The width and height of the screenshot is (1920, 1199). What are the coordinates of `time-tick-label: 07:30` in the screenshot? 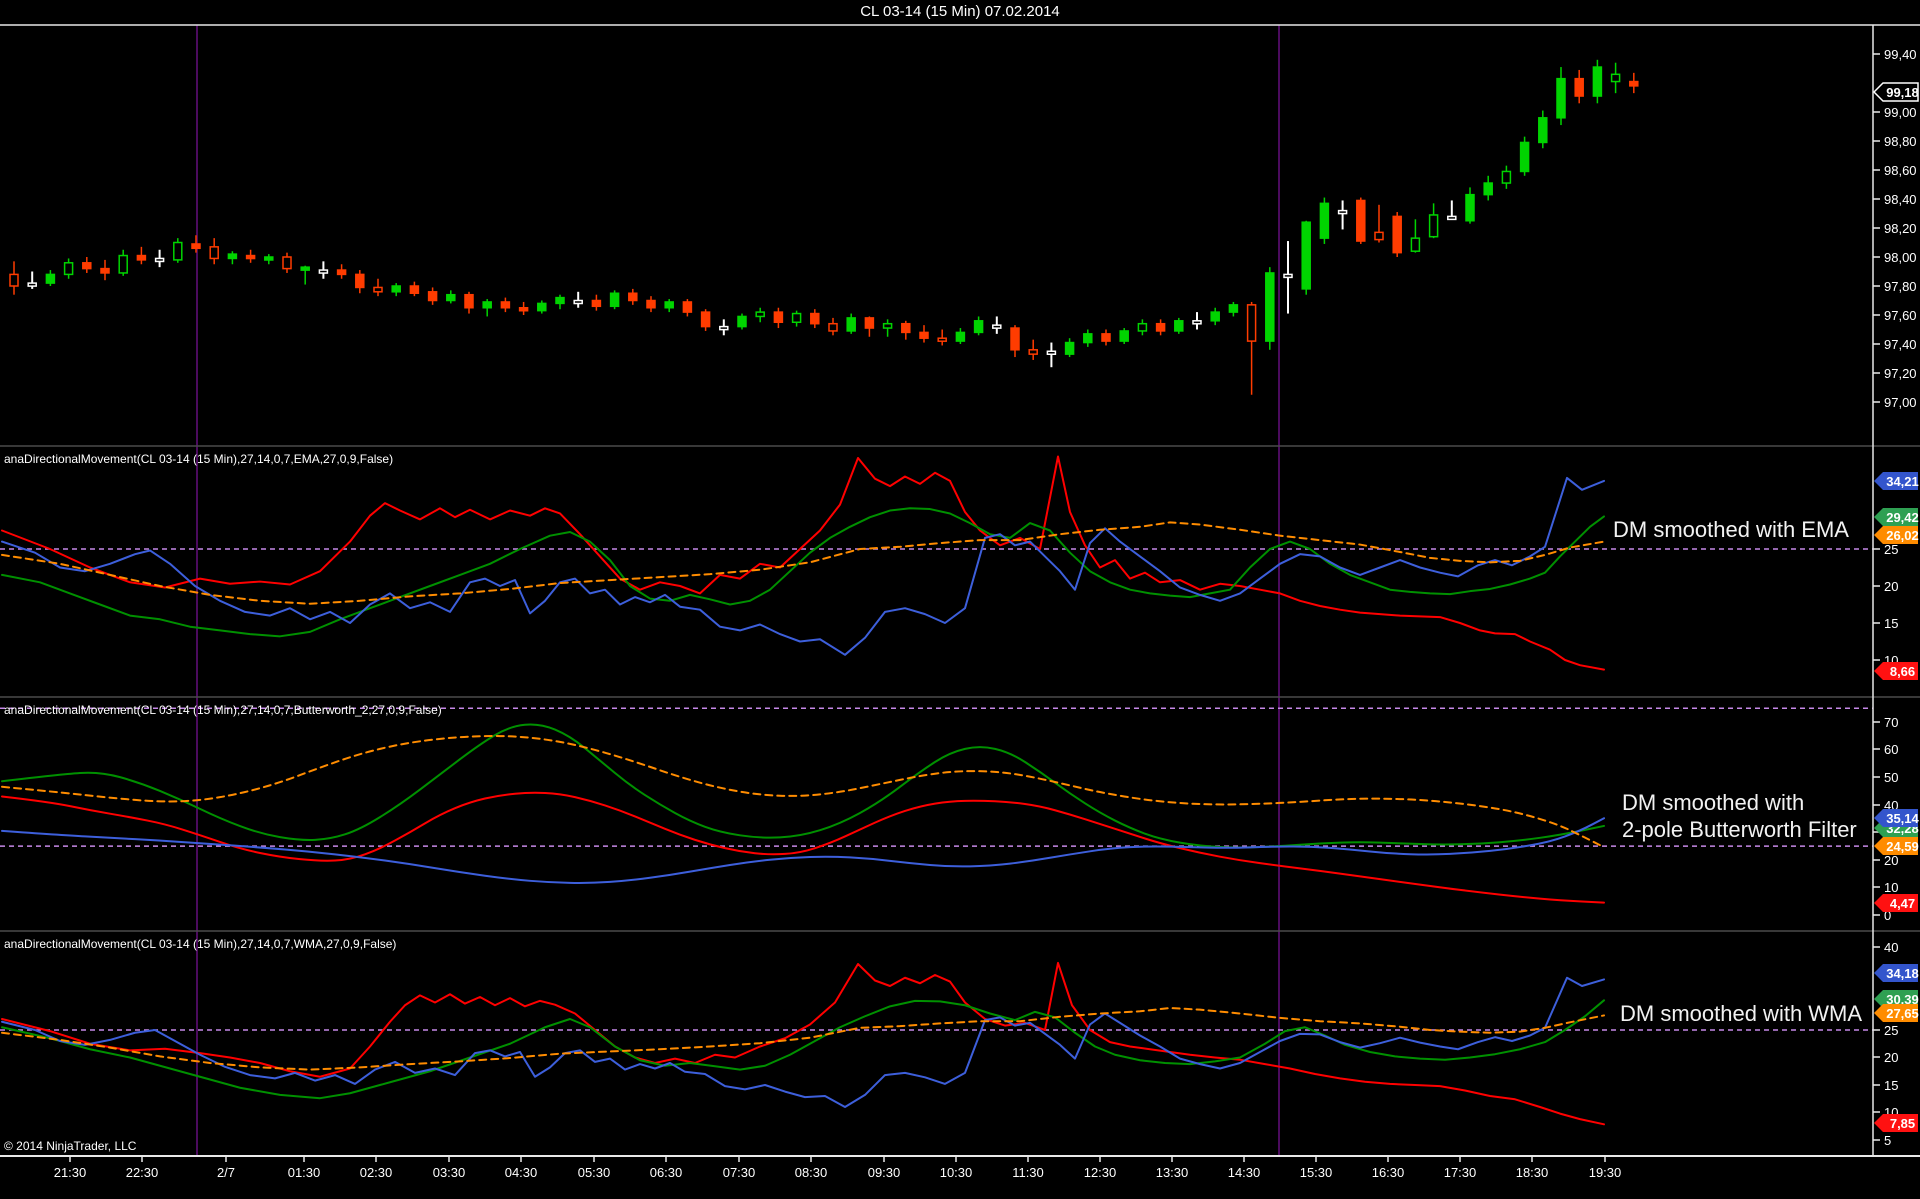 It's located at (739, 1172).